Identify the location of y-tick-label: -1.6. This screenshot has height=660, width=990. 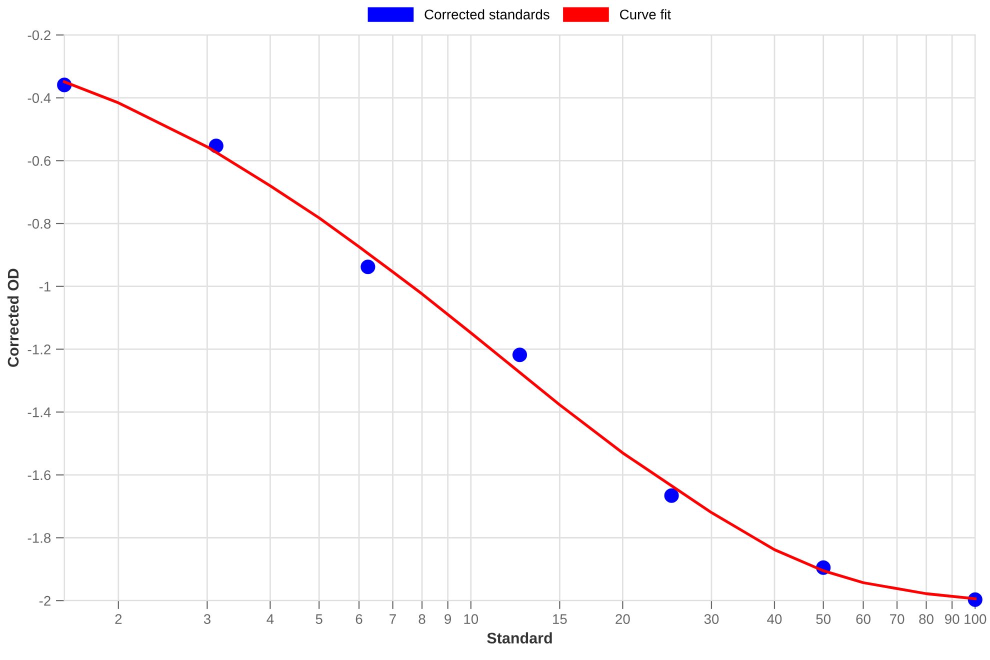
(39, 475).